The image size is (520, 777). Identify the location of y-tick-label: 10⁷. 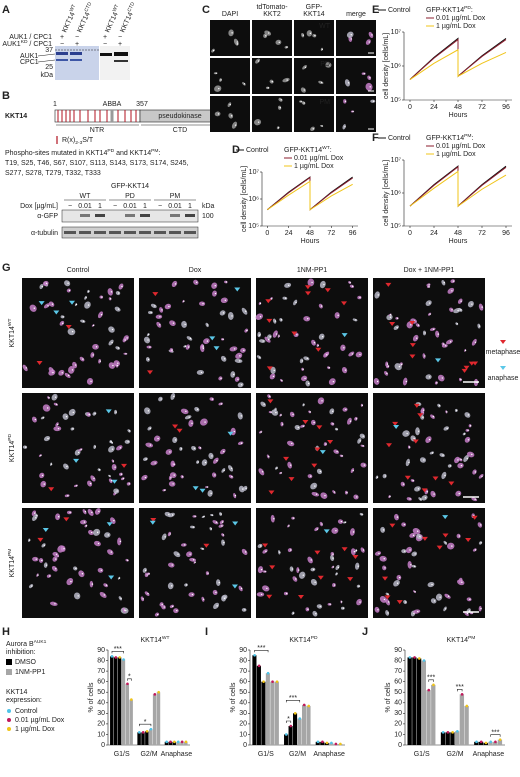
(396, 160).